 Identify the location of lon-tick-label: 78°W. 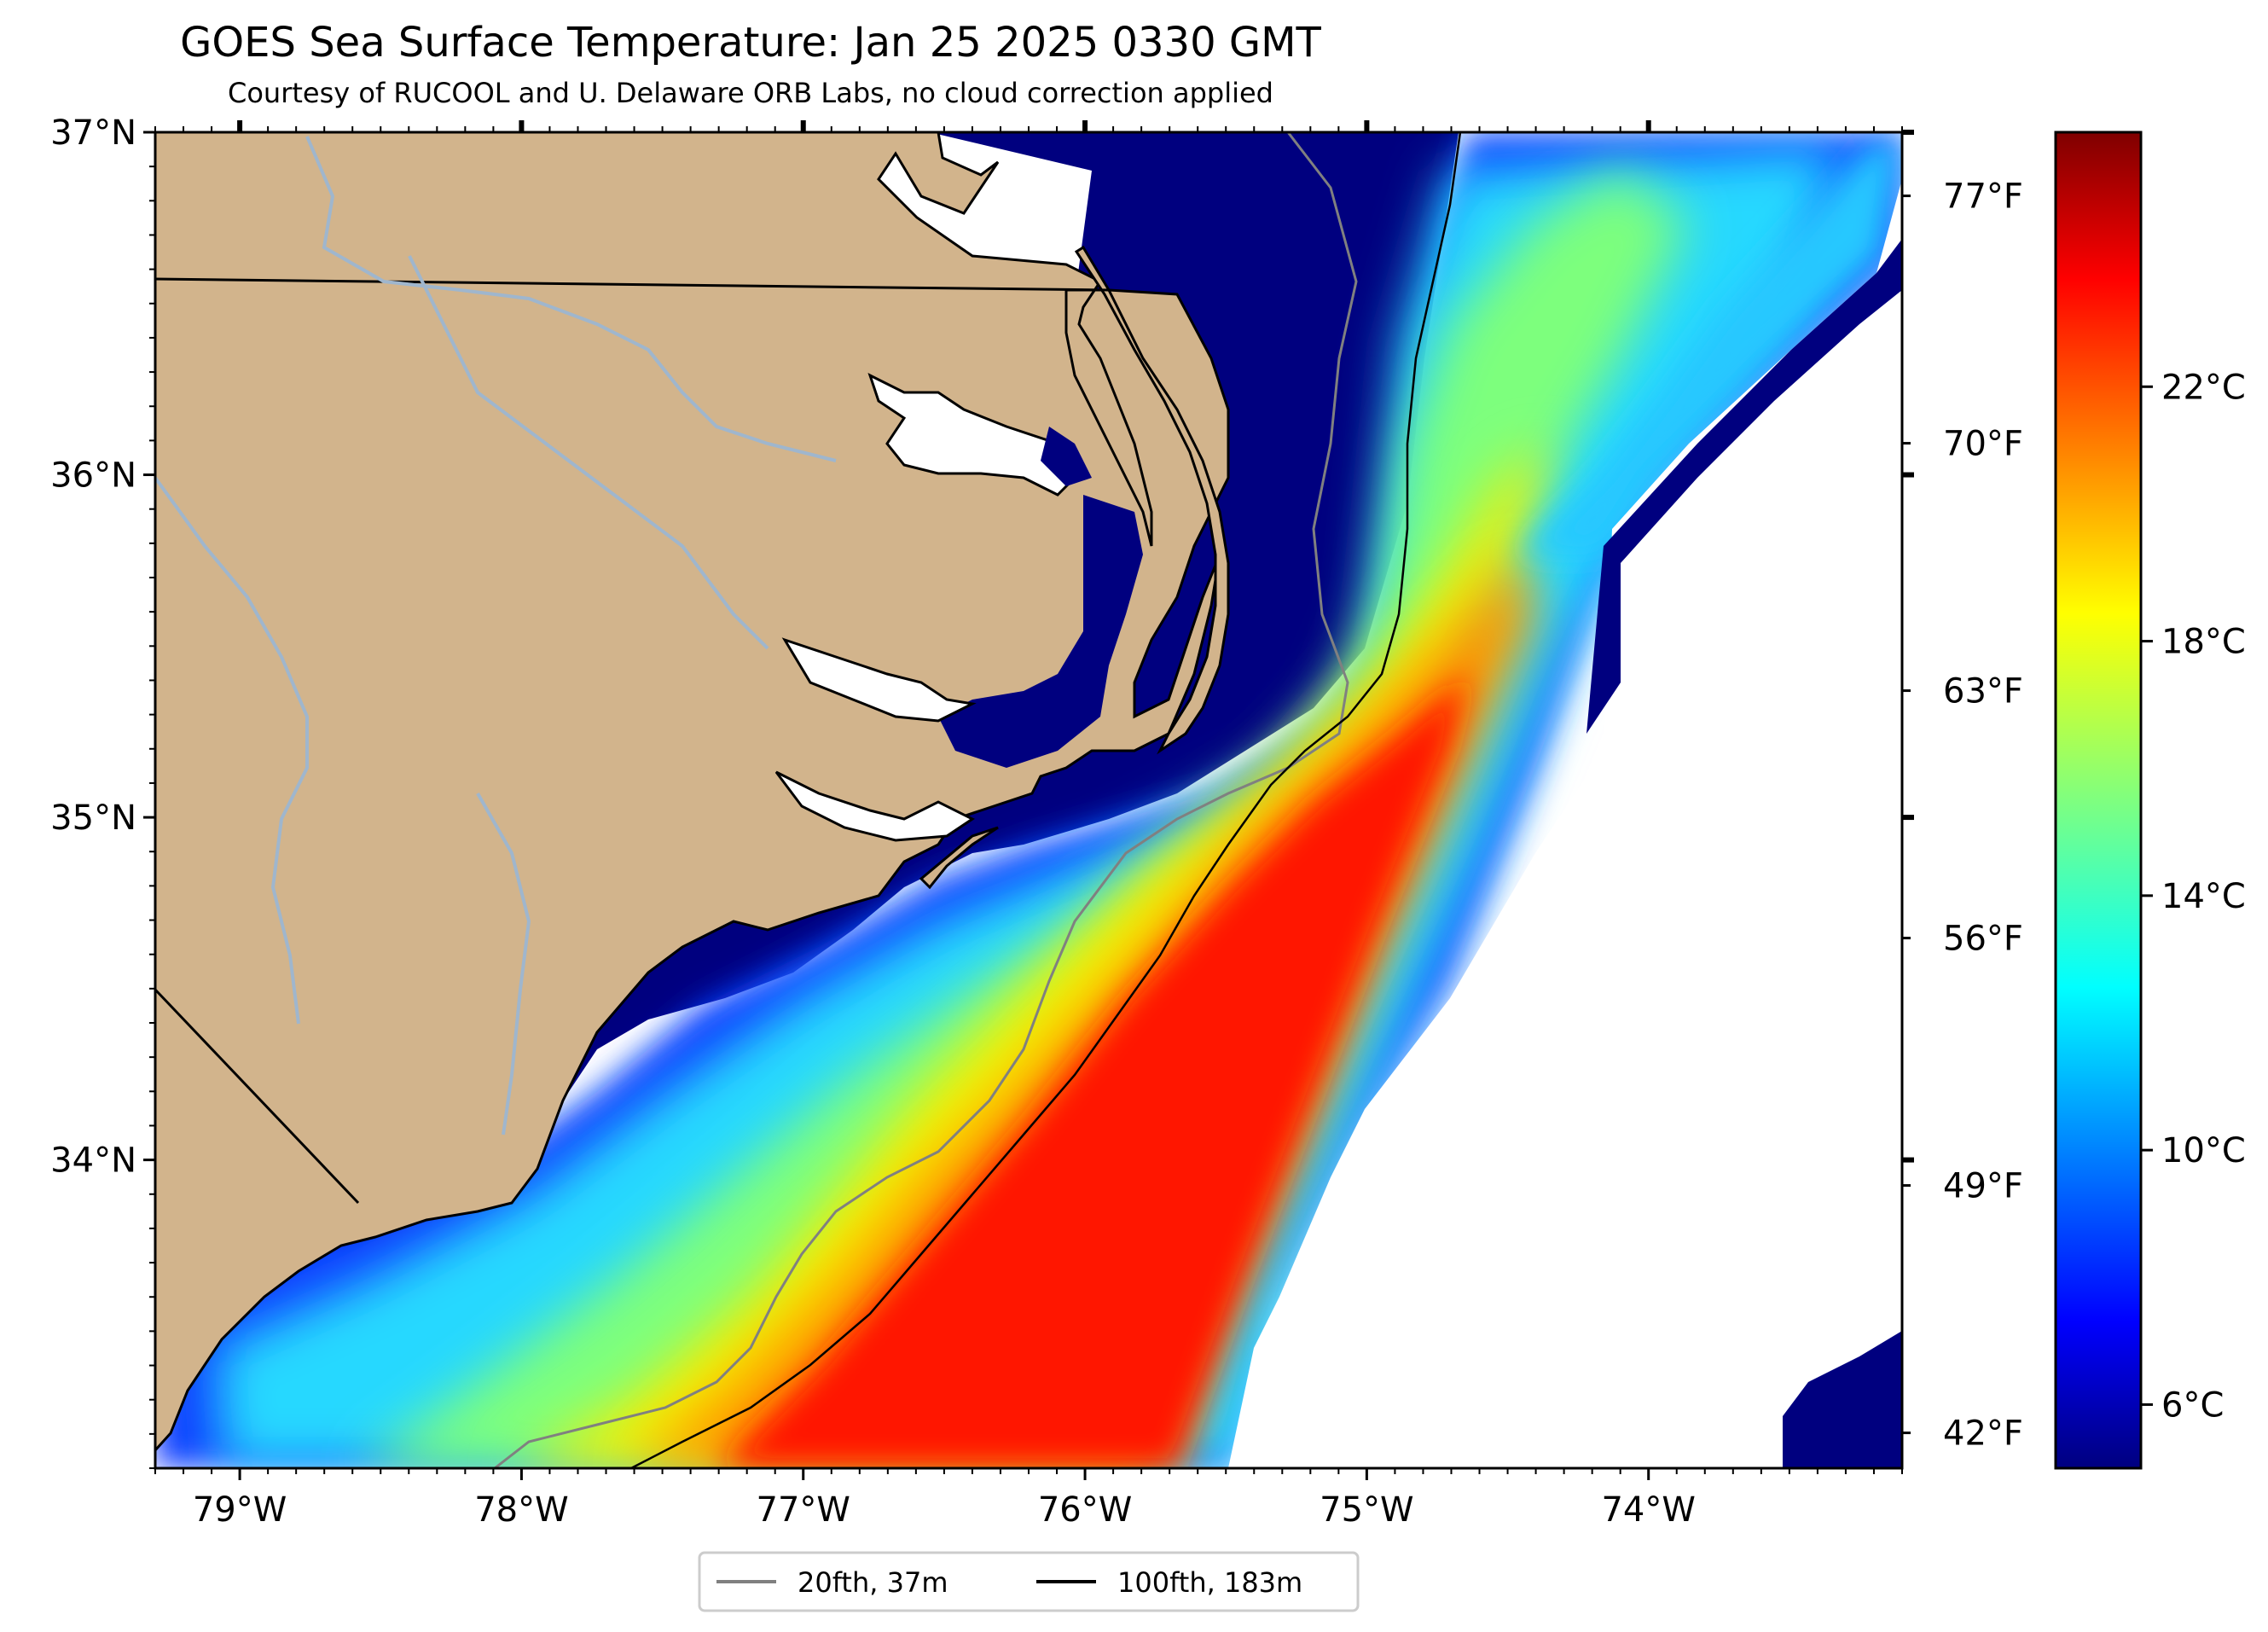
(521, 1510).